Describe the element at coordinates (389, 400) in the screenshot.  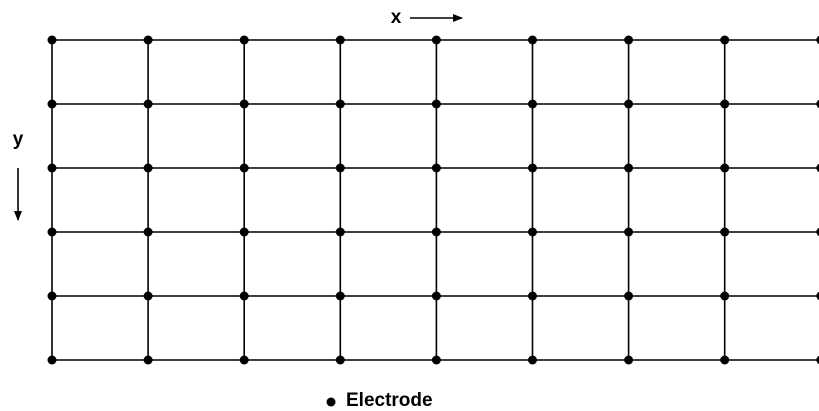
I see `legend-label: Electrode` at that location.